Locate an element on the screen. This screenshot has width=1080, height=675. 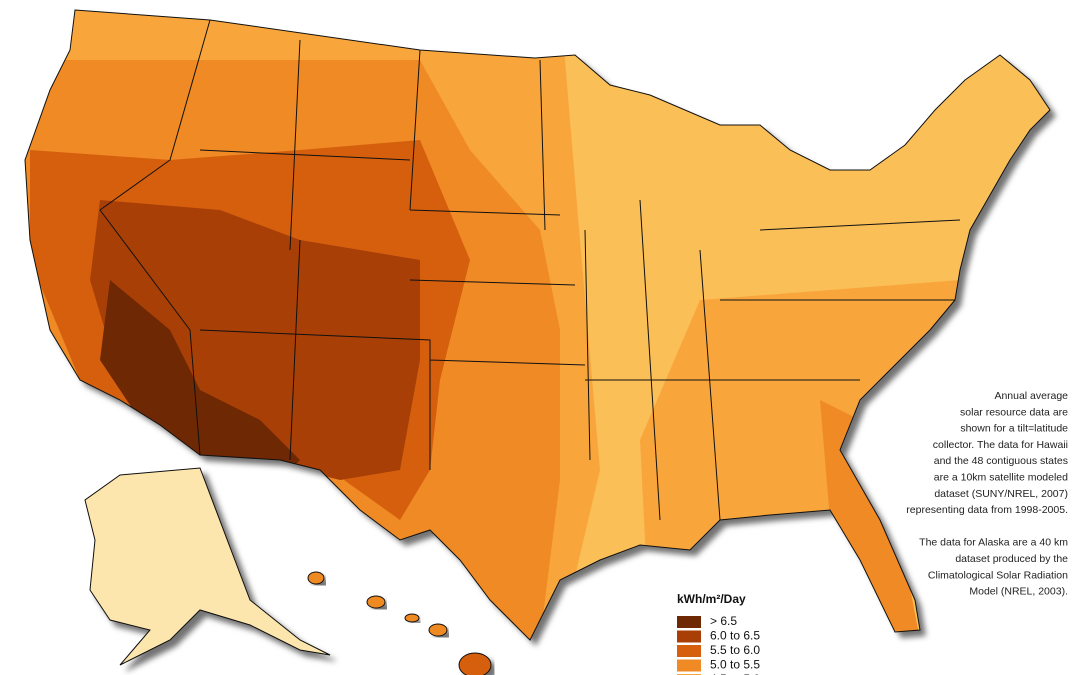
note-line: shown for a tilt=latitude is located at coordinates (1014, 429).